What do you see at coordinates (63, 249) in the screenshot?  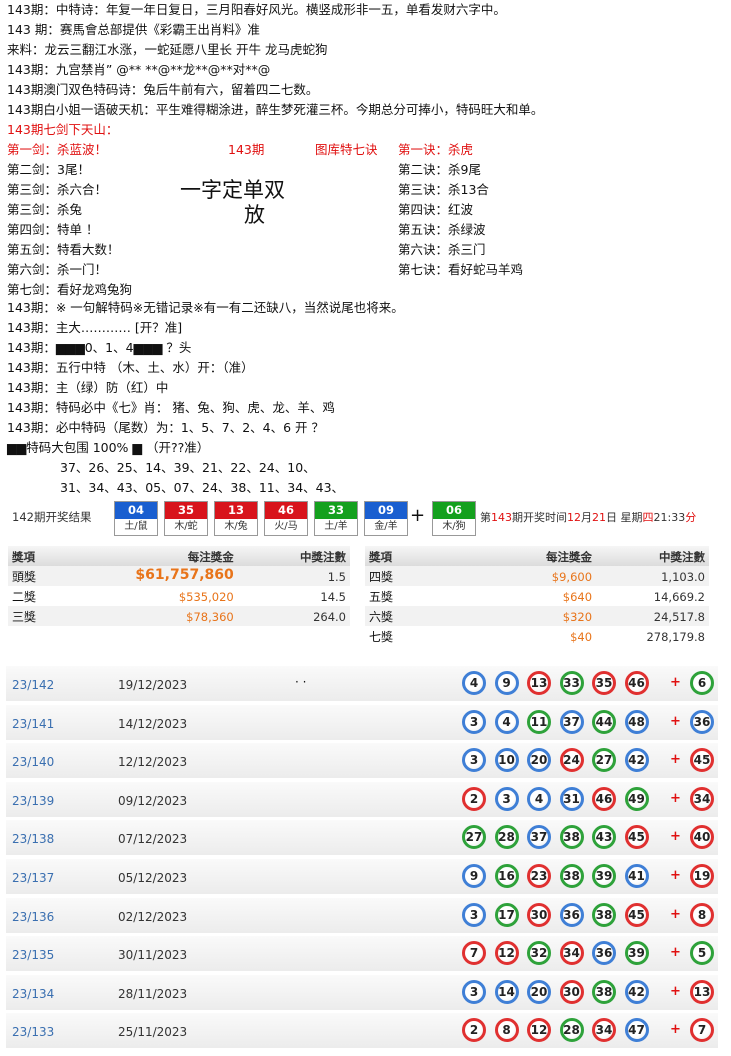 I see `sword-line: 第五剑：特看大数！` at bounding box center [63, 249].